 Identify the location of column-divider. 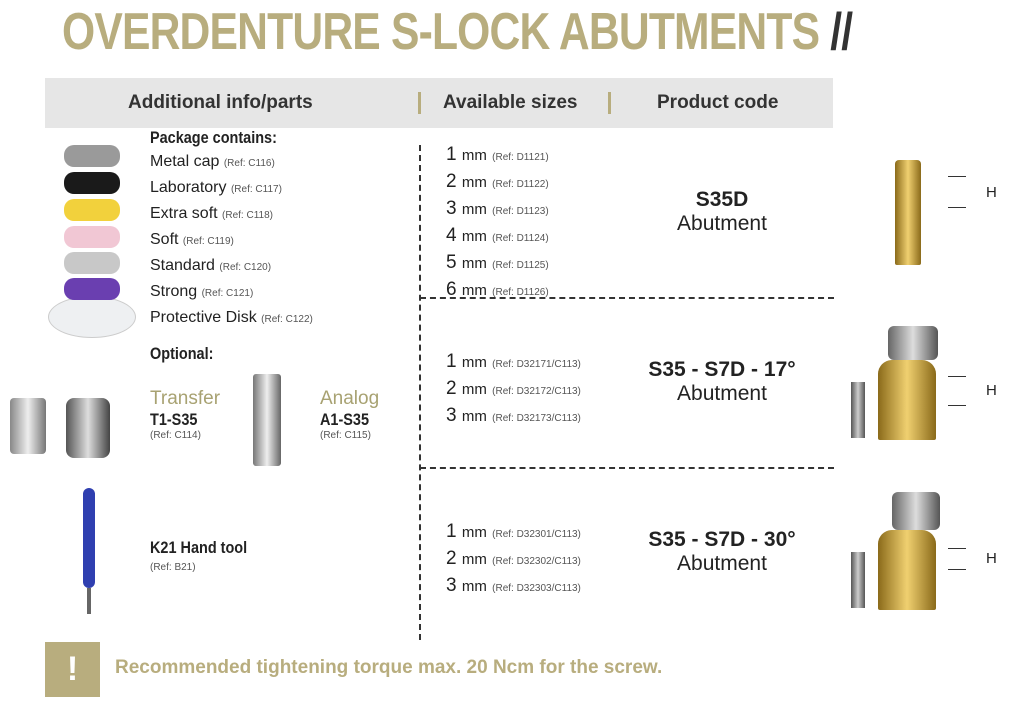
(420, 392).